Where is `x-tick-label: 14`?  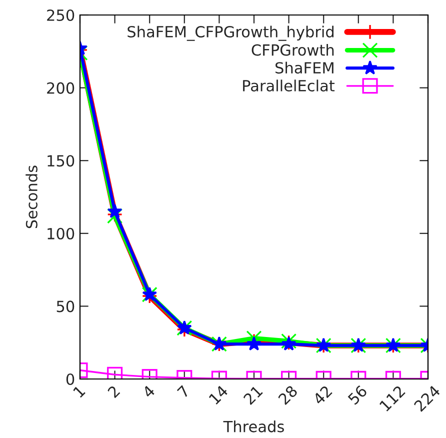 x-tick-label: 14 is located at coordinates (218, 394).